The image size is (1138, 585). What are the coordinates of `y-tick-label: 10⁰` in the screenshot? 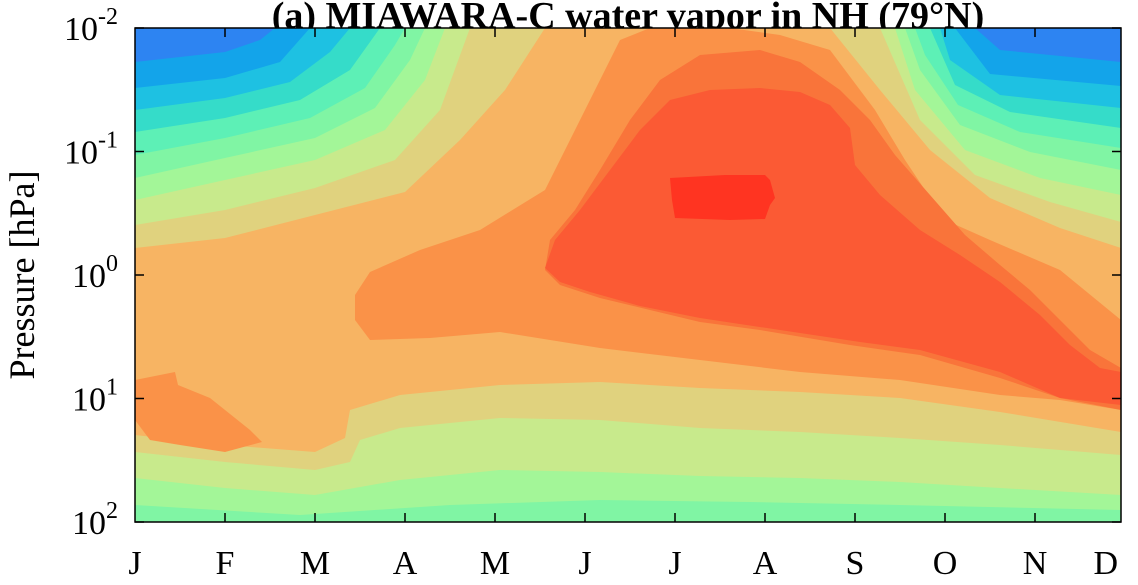 It's located at (95, 273).